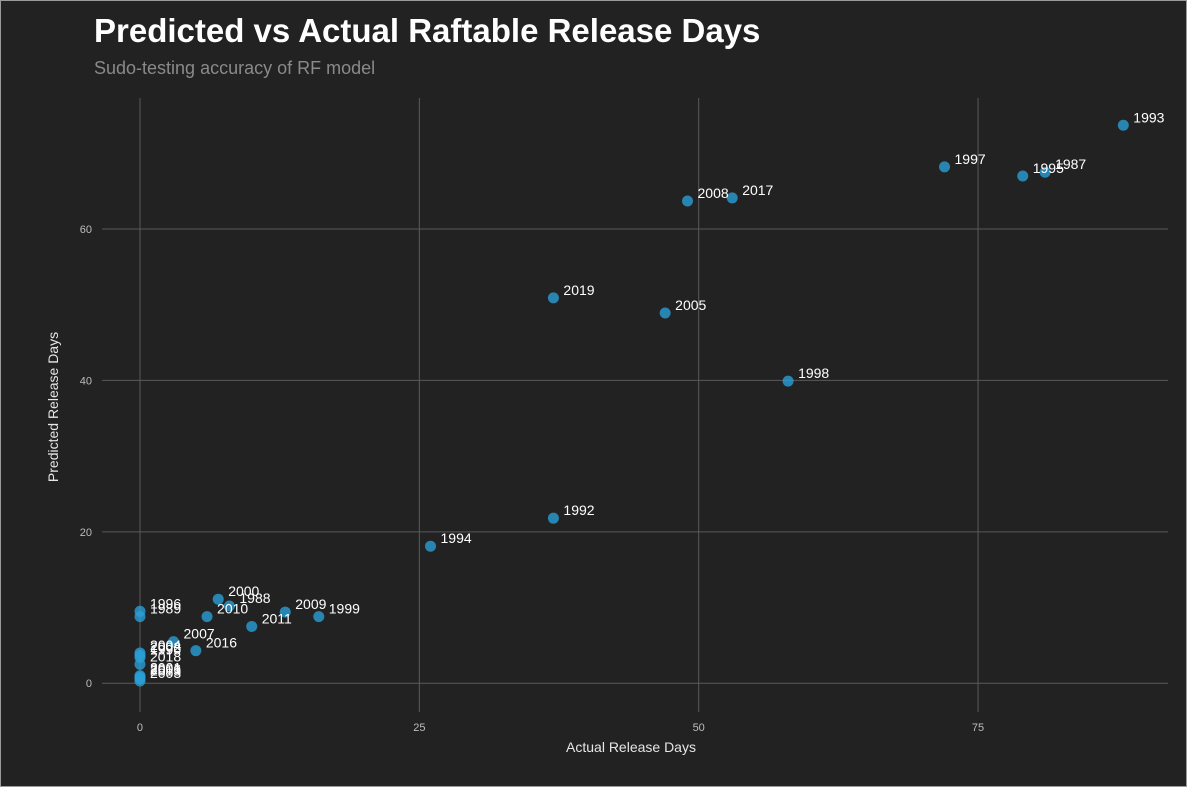 The height and width of the screenshot is (787, 1187). What do you see at coordinates (690, 305) in the screenshot?
I see `point-label-2005: 2005` at bounding box center [690, 305].